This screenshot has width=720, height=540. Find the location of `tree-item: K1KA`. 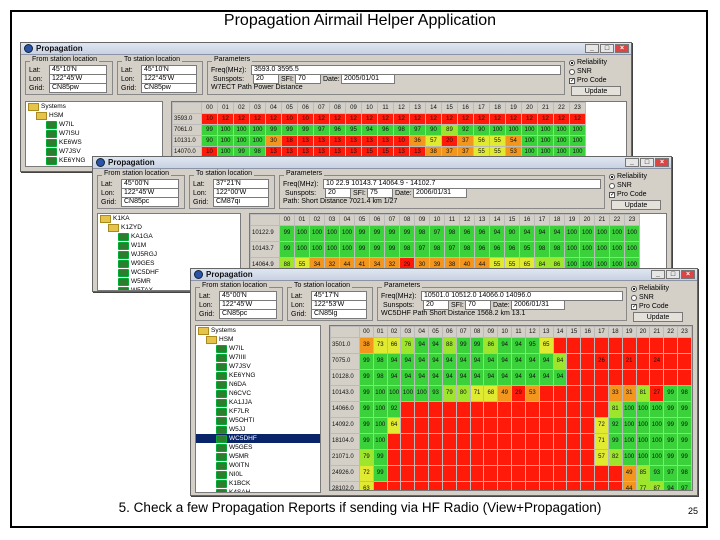

tree-item: K1KA is located at coordinates (169, 218).